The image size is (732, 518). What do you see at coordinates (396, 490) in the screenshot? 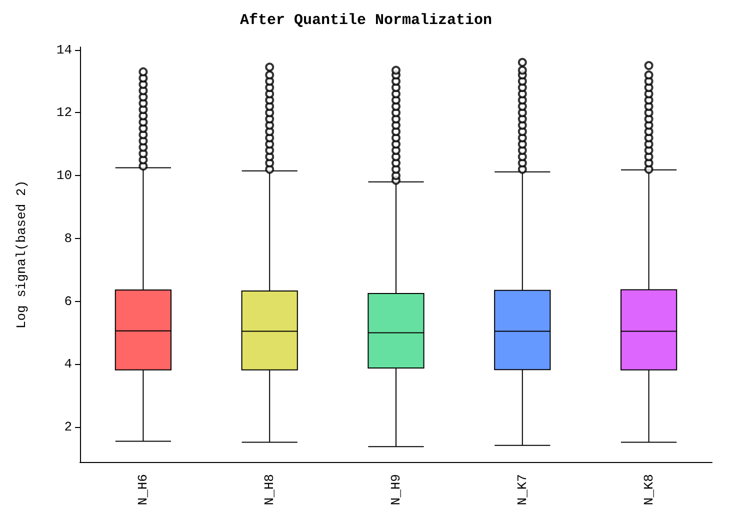
I see `x-tick-label: N_H9` at bounding box center [396, 490].